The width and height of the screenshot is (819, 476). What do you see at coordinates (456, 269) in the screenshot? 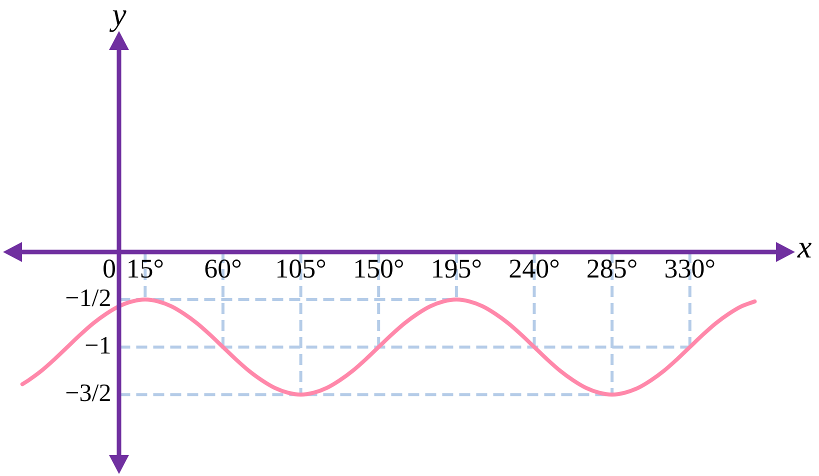
I see `x-tick-label: 195°` at bounding box center [456, 269].